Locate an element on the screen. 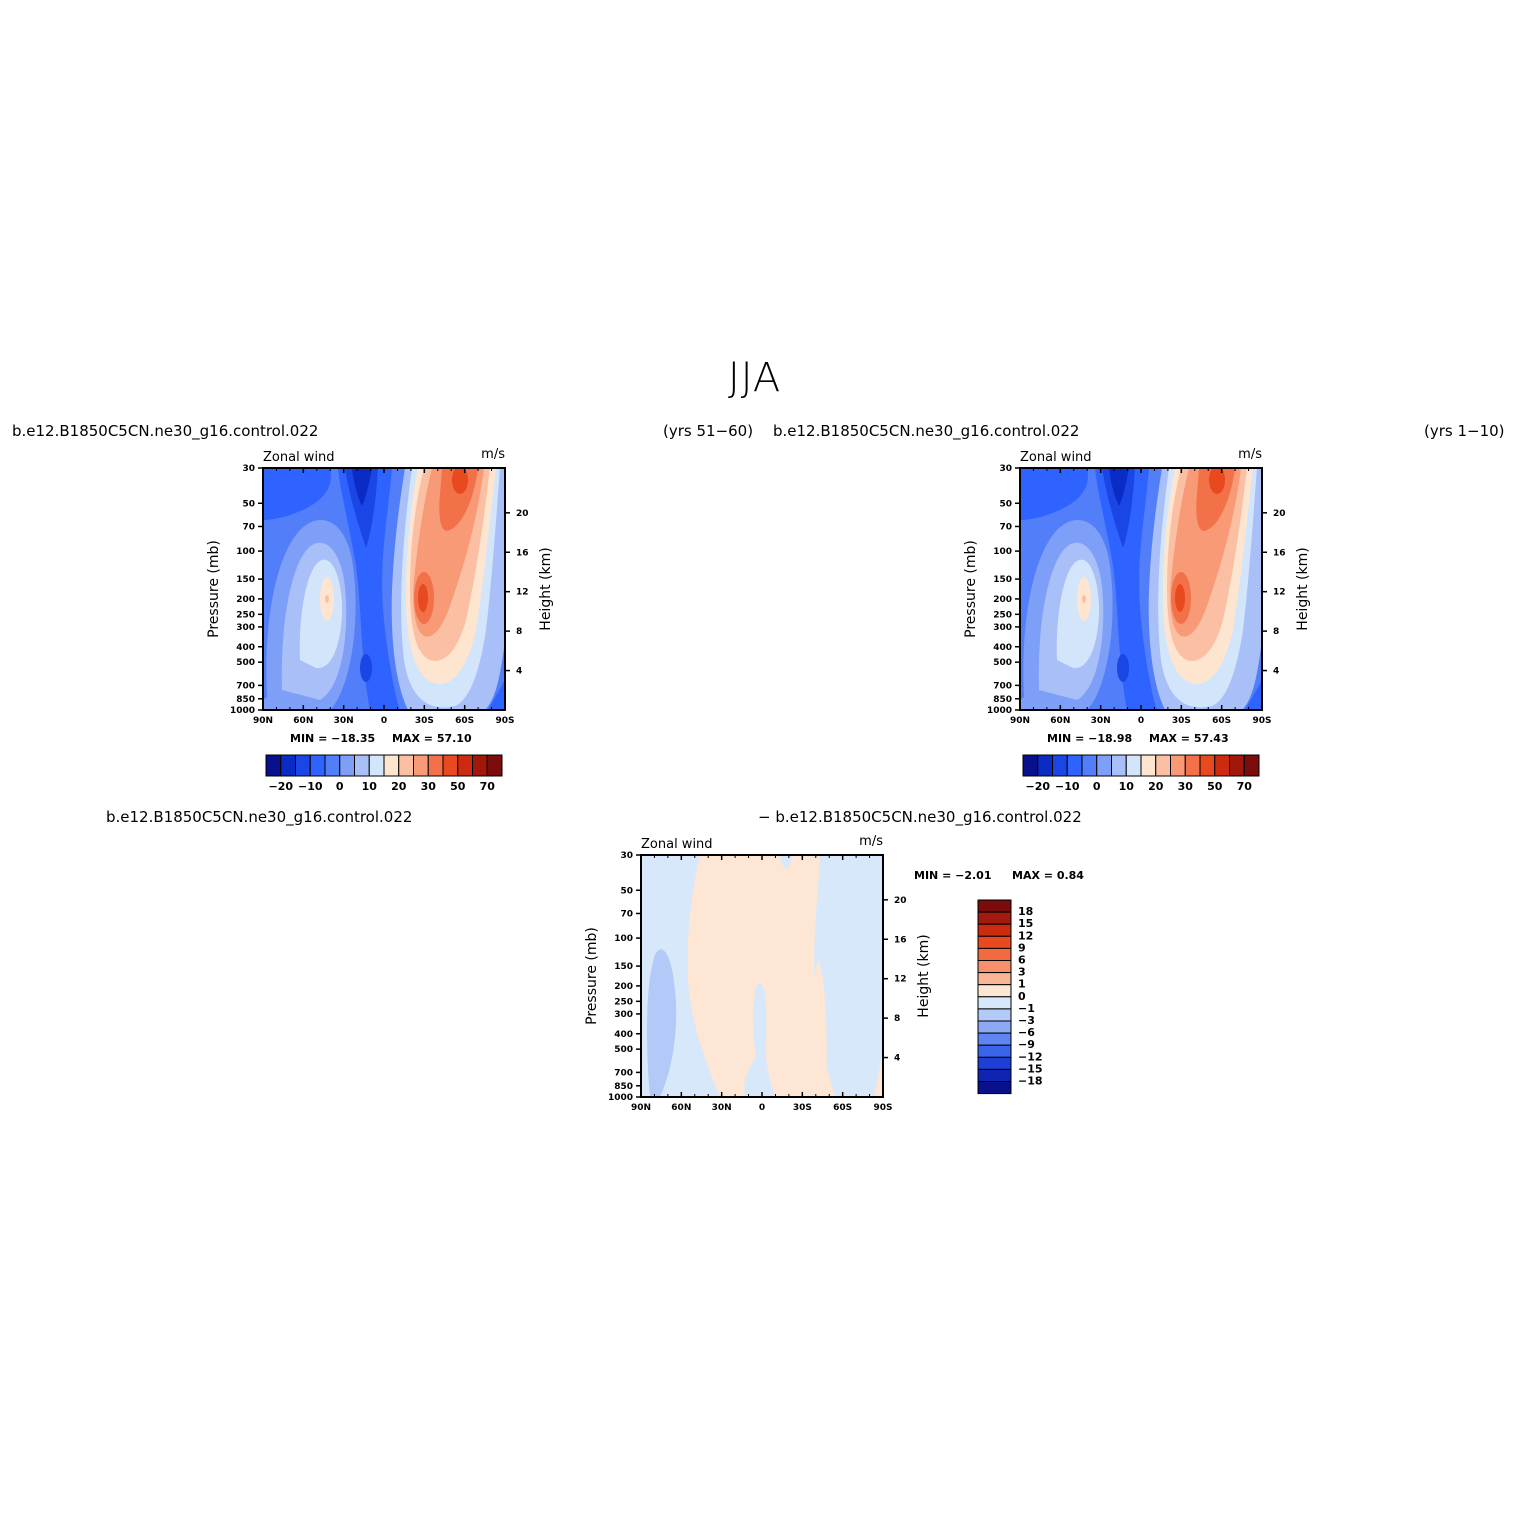 This screenshot has height=1525, width=1525. top-left-case-label: b.e12.B1850C5CN.ne30_g16.control.022 is located at coordinates (165, 431).